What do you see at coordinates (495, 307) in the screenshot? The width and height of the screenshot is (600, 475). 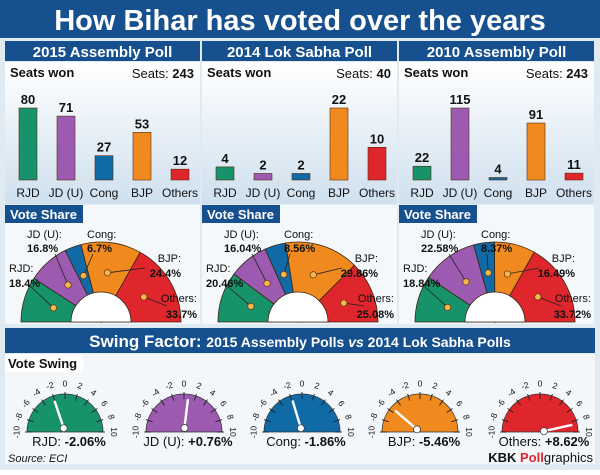 I see `pie-core` at bounding box center [495, 307].